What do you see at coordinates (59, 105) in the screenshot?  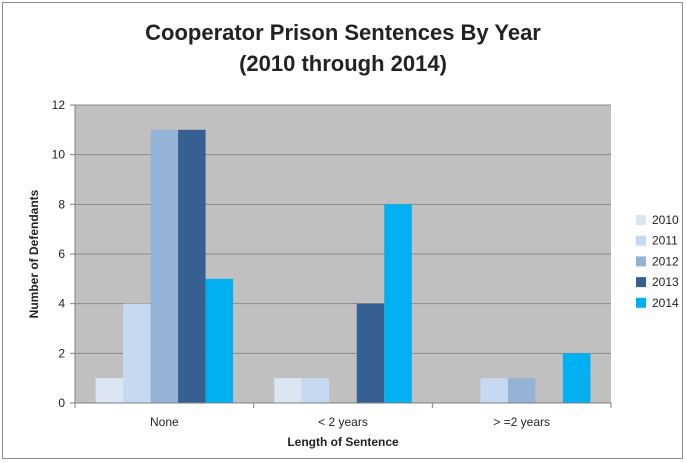 I see `y-tick-label: 12` at bounding box center [59, 105].